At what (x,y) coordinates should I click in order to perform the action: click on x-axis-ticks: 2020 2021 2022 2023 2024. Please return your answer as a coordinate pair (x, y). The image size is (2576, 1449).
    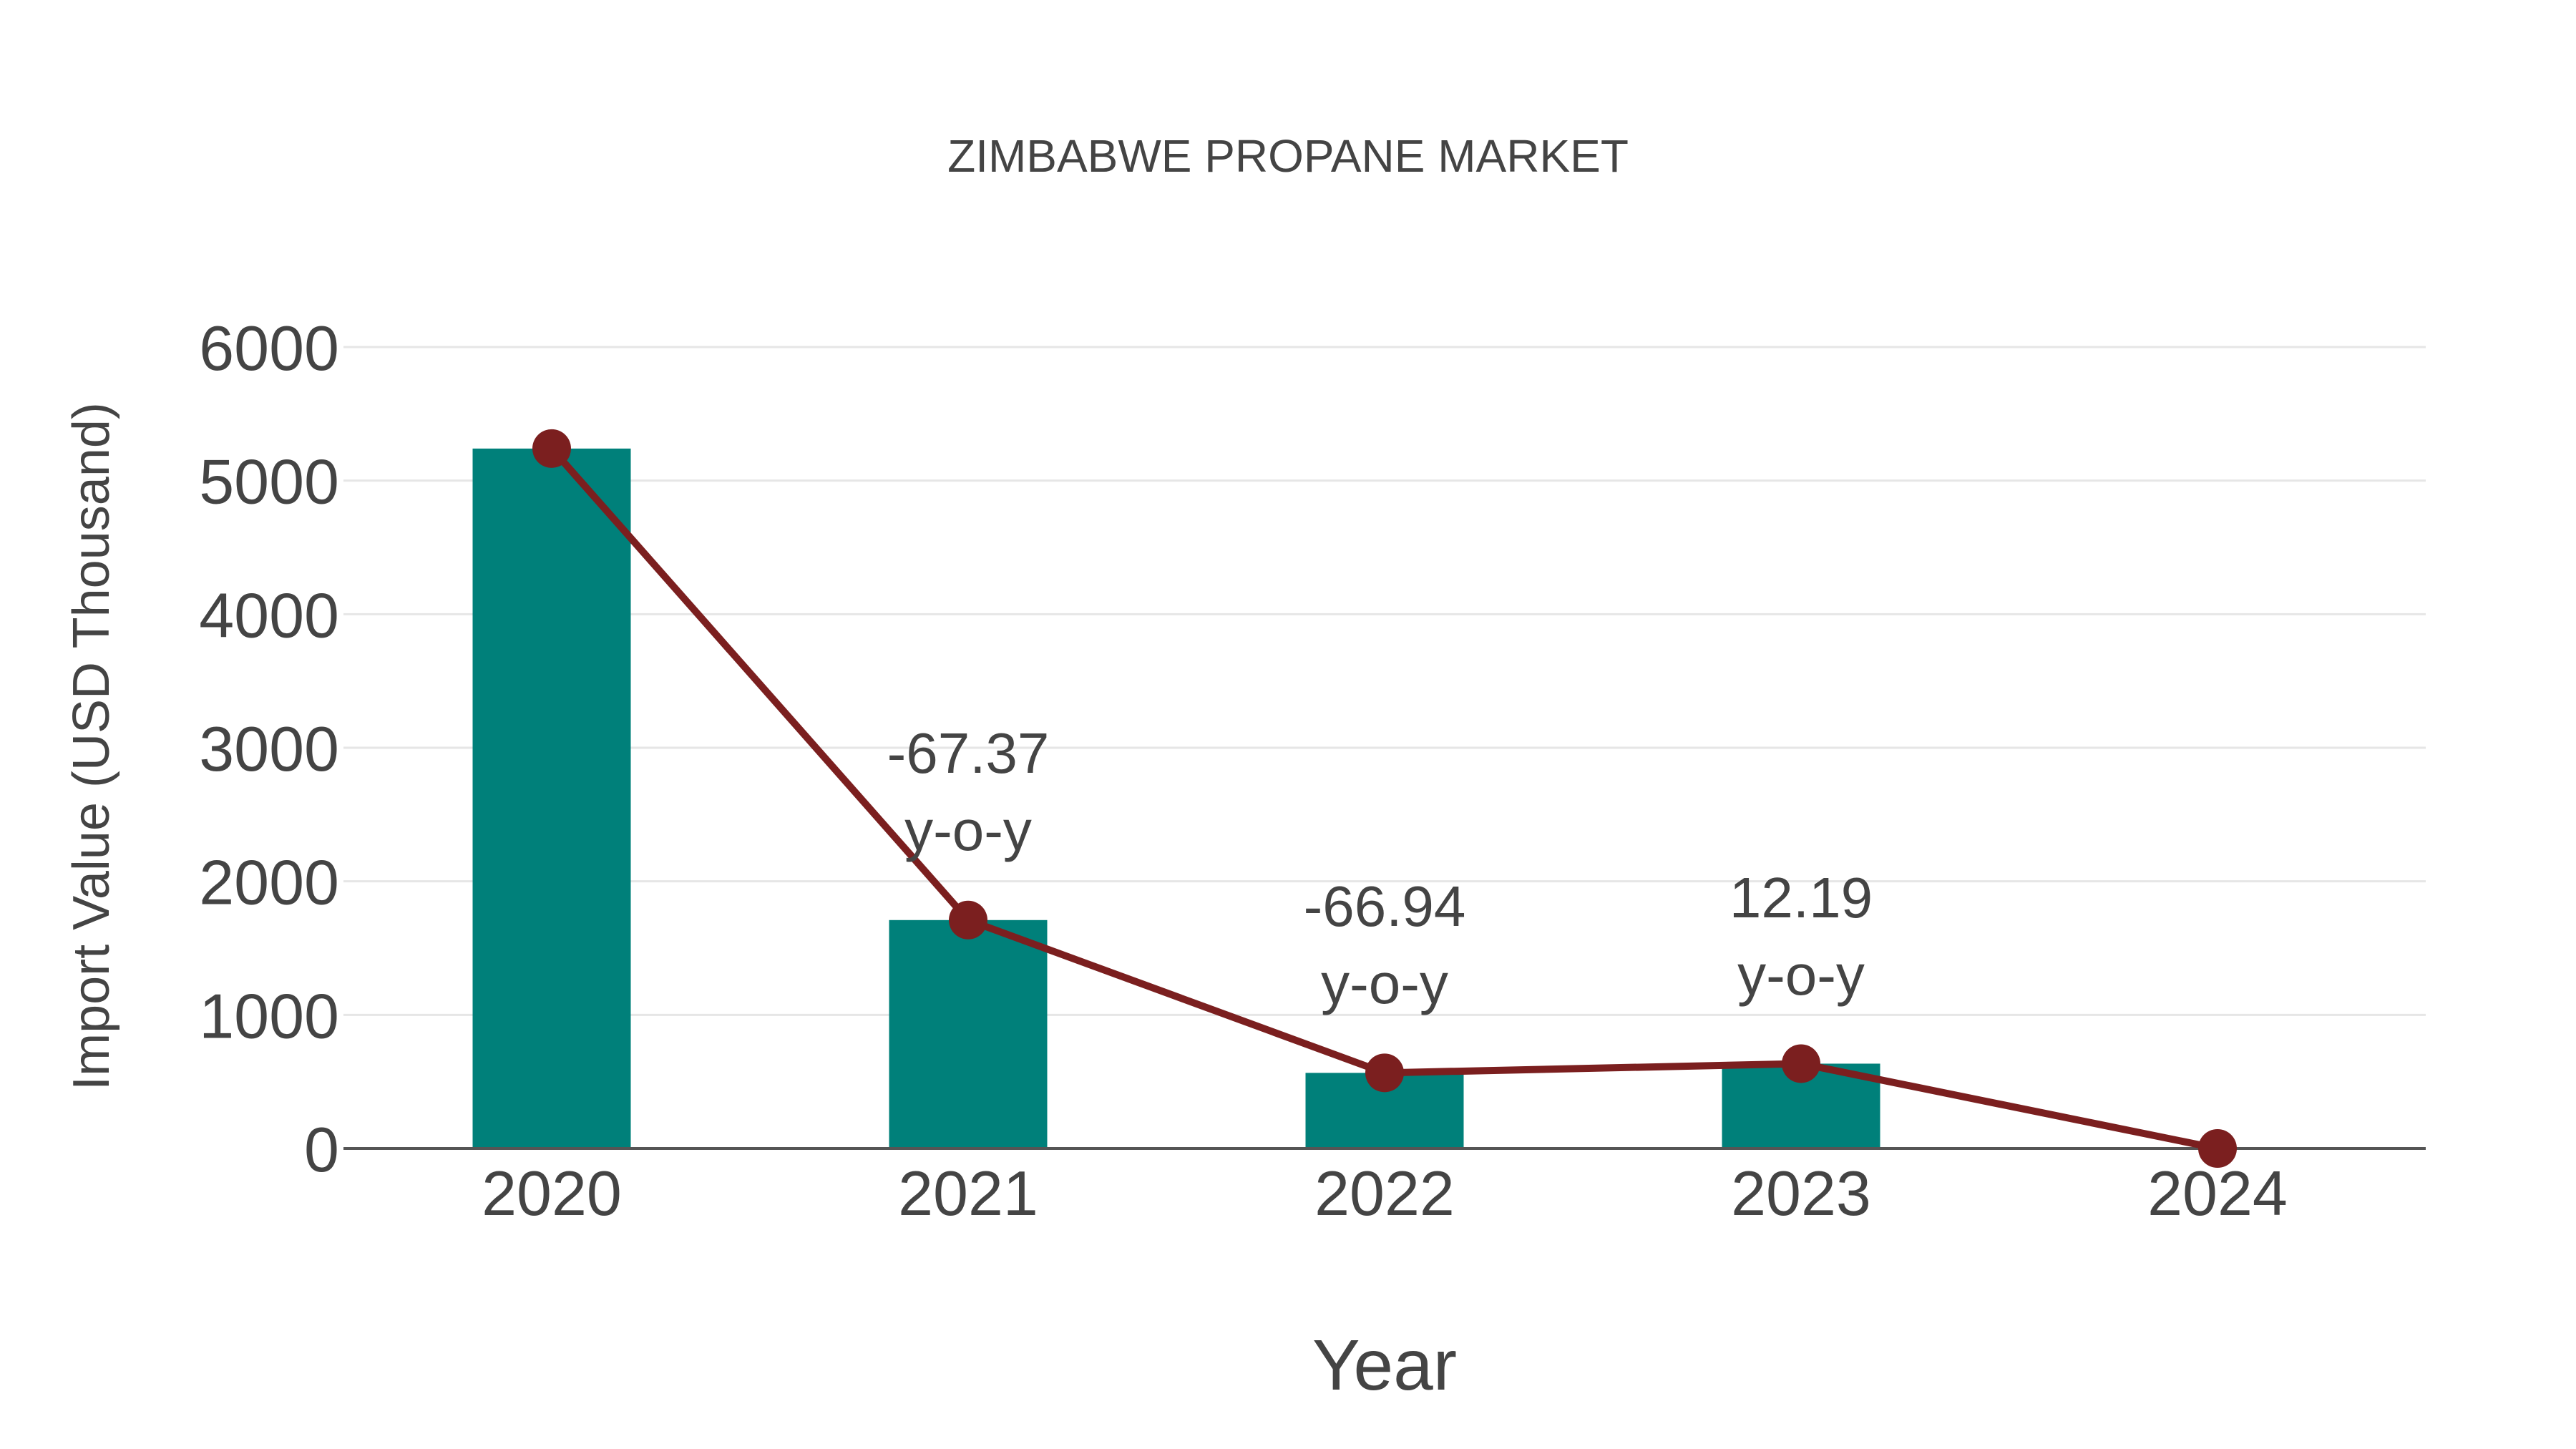
    Looking at the image, I should click on (1385, 1193).